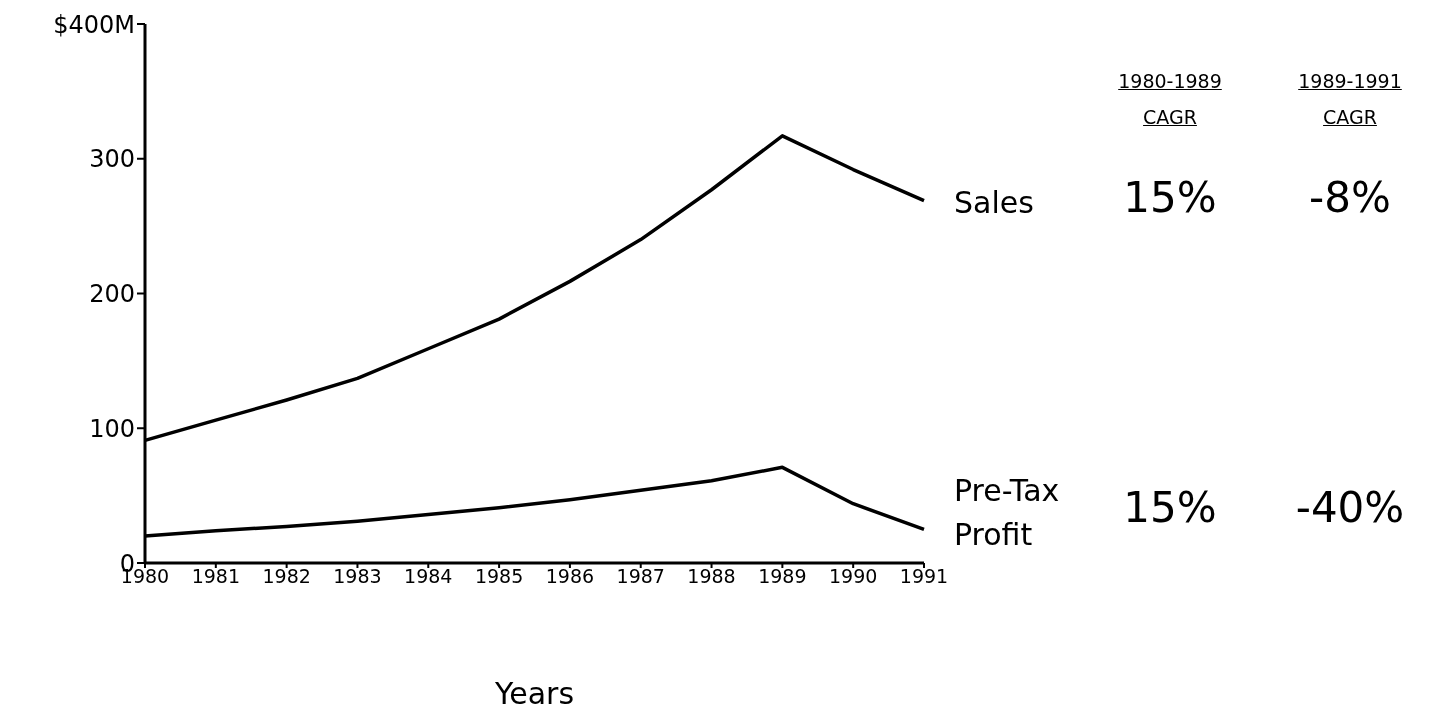 The image size is (1433, 712). I want to click on y-tick-label: 300, so click(112, 159).